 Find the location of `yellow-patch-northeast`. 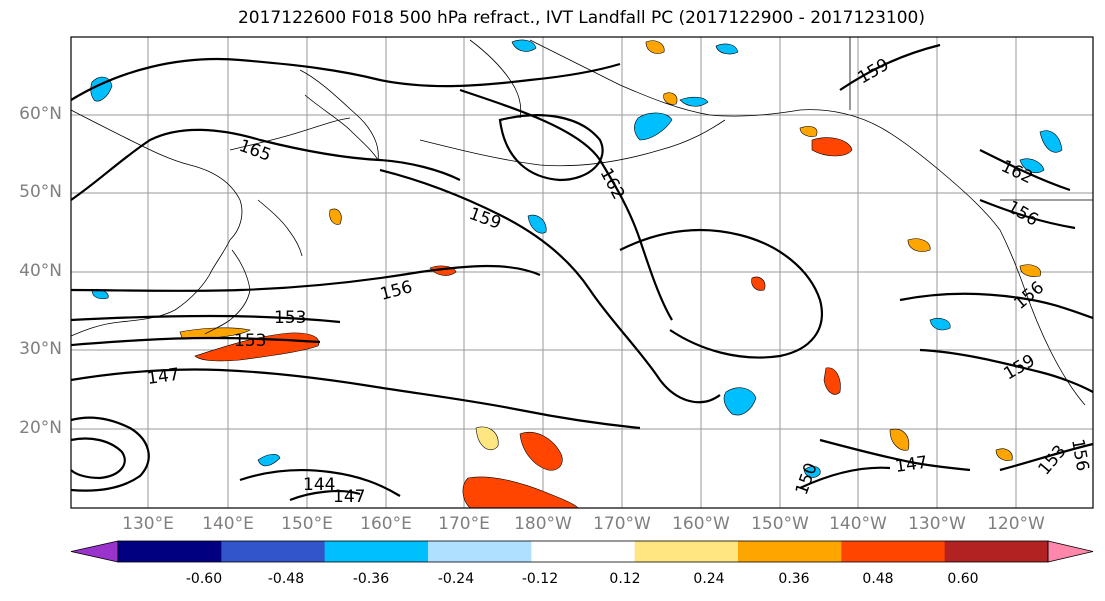

yellow-patch-northeast is located at coordinates (1030, 270).